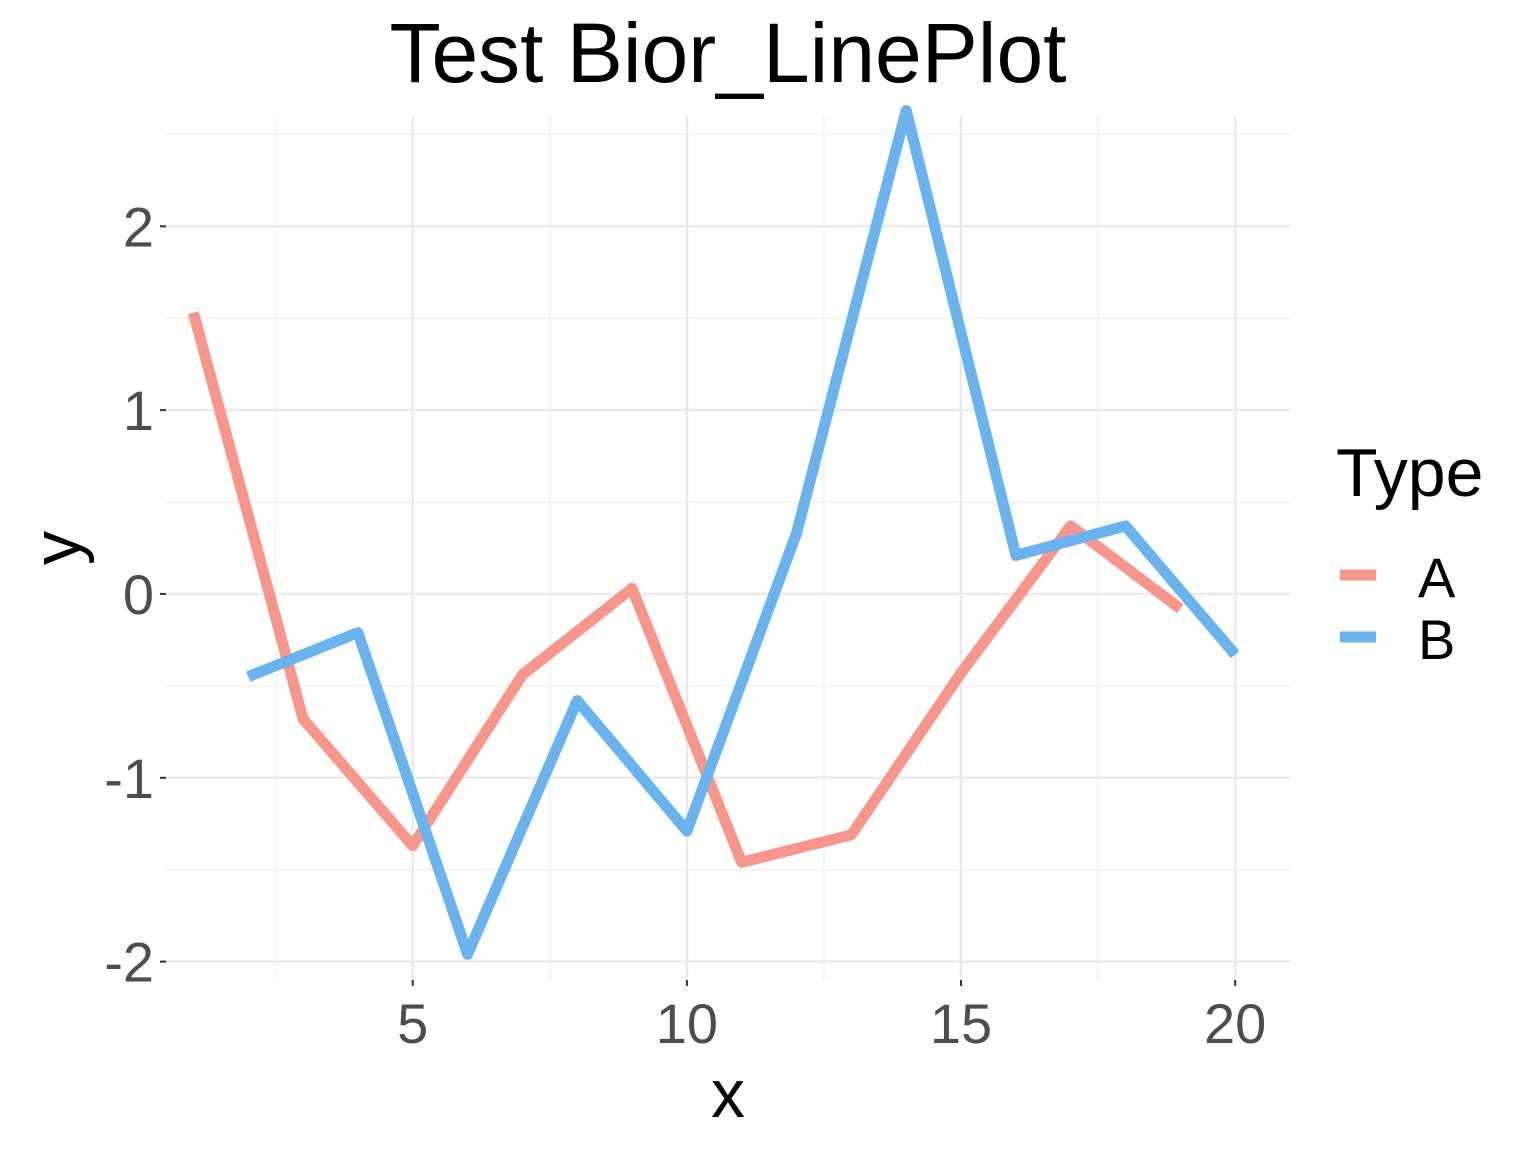 Image resolution: width=1536 pixels, height=1152 pixels. What do you see at coordinates (1235, 1023) in the screenshot?
I see `x-tick-label: 20` at bounding box center [1235, 1023].